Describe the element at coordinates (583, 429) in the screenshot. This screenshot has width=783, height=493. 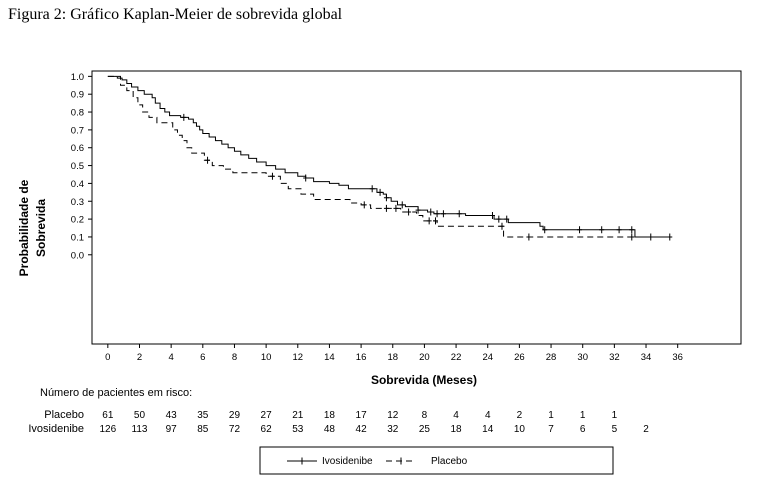
I see `risk-count: 6` at that location.